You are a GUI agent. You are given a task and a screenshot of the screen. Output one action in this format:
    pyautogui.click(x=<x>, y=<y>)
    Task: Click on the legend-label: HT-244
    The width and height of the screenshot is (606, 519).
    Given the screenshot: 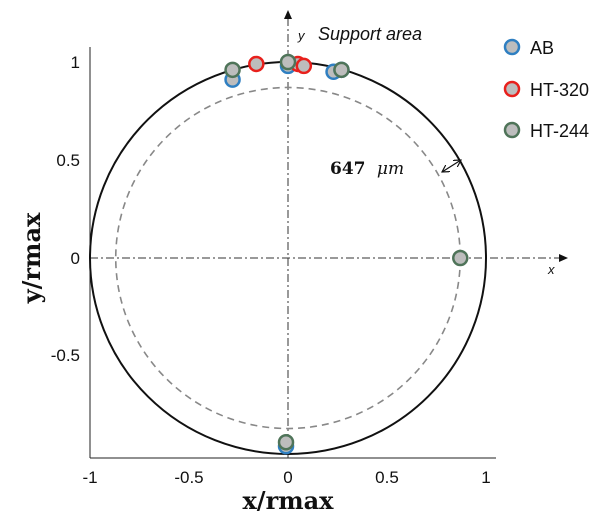 What is the action you would take?
    pyautogui.click(x=559, y=131)
    